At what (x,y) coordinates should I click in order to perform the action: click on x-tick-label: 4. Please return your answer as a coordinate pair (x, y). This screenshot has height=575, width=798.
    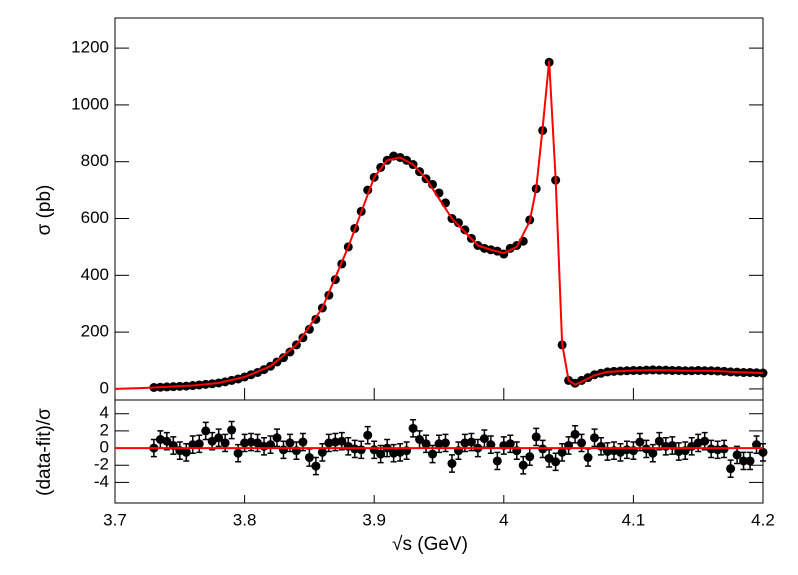
    Looking at the image, I should click on (503, 519).